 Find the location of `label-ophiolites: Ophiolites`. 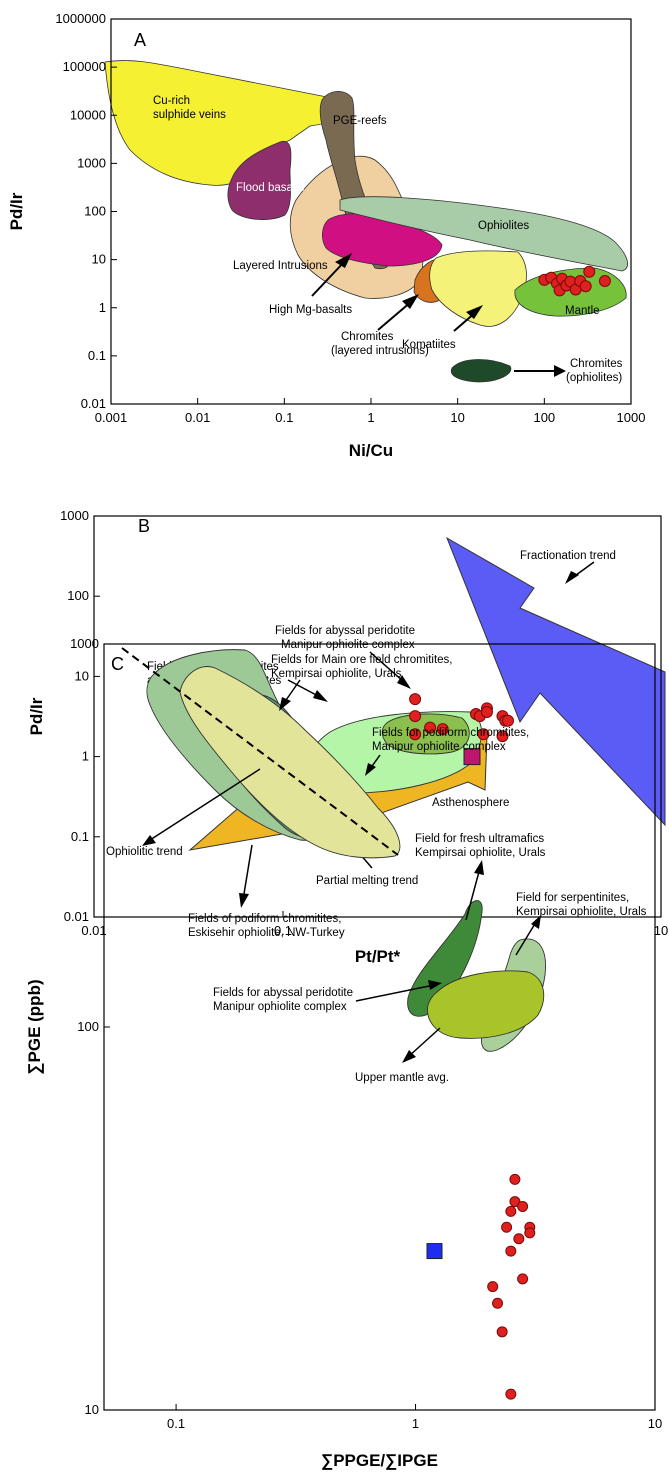

label-ophiolites: Ophiolites is located at coordinates (503, 226).